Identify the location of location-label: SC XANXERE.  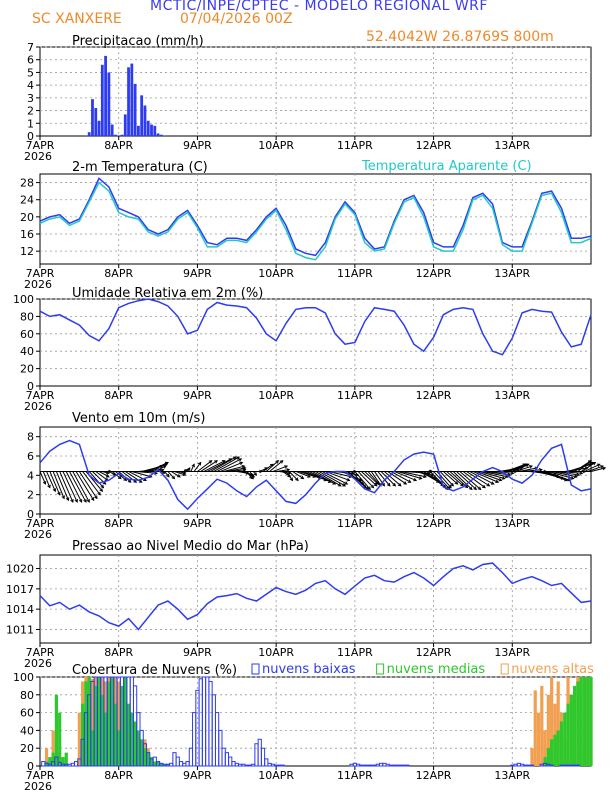
(77, 19).